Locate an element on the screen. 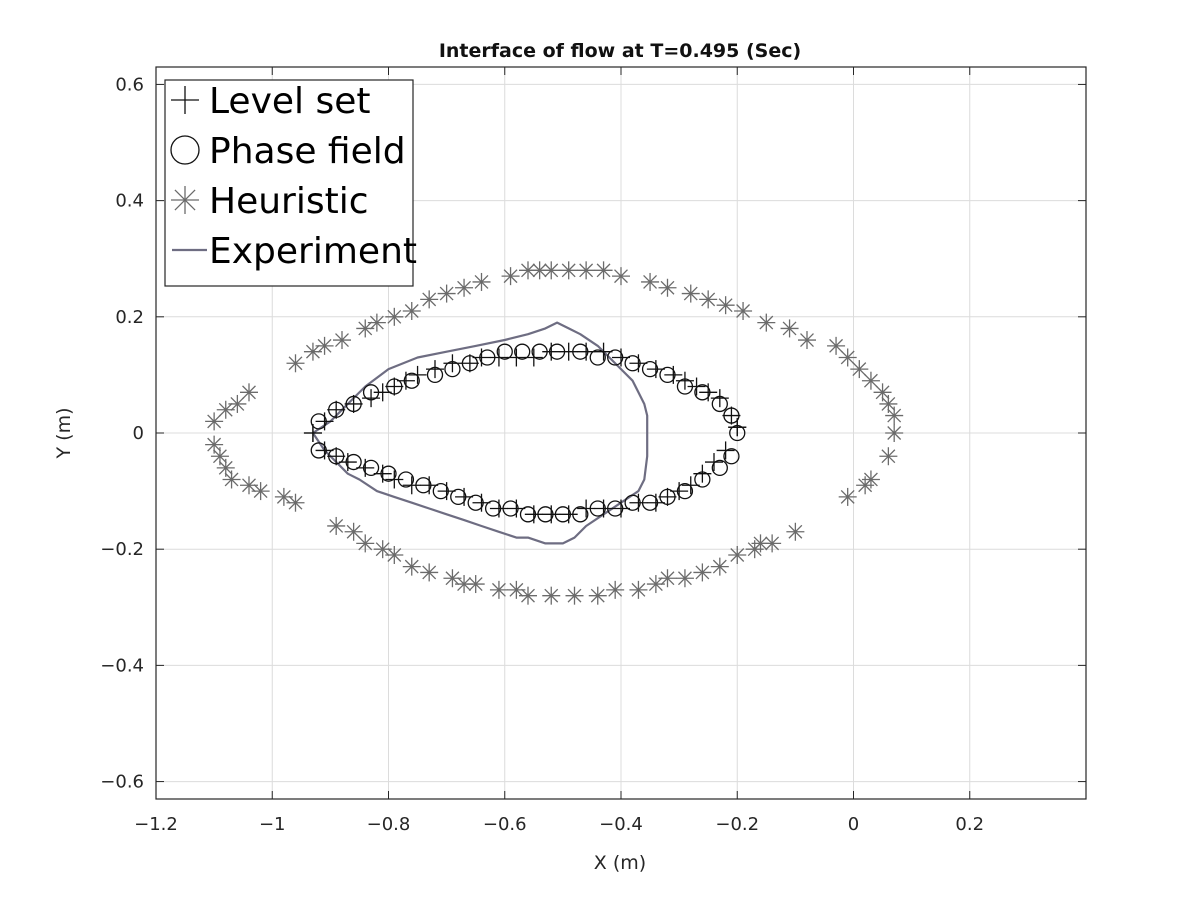 The height and width of the screenshot is (905, 1200). x-tick-label: −1.2 is located at coordinates (156, 824).